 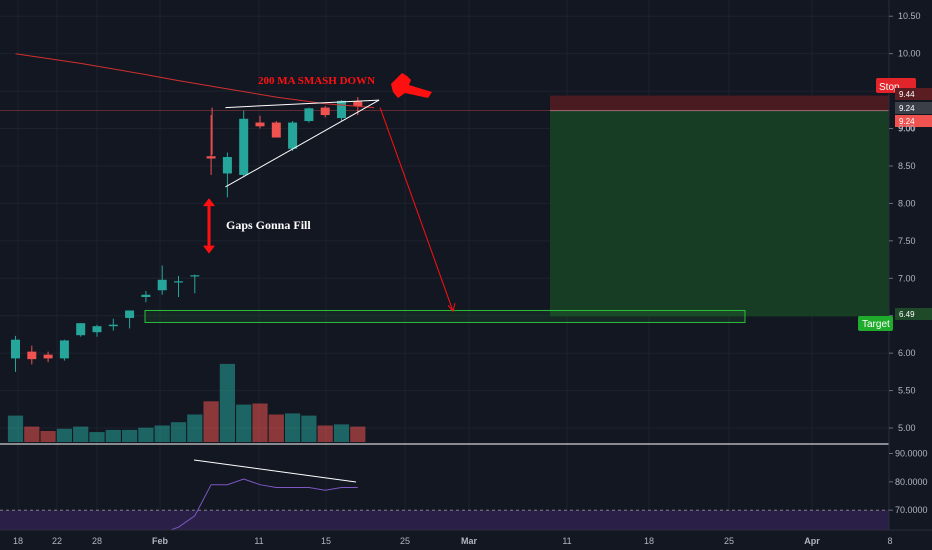 I want to click on rsi-divergence-line, so click(x=275, y=471).